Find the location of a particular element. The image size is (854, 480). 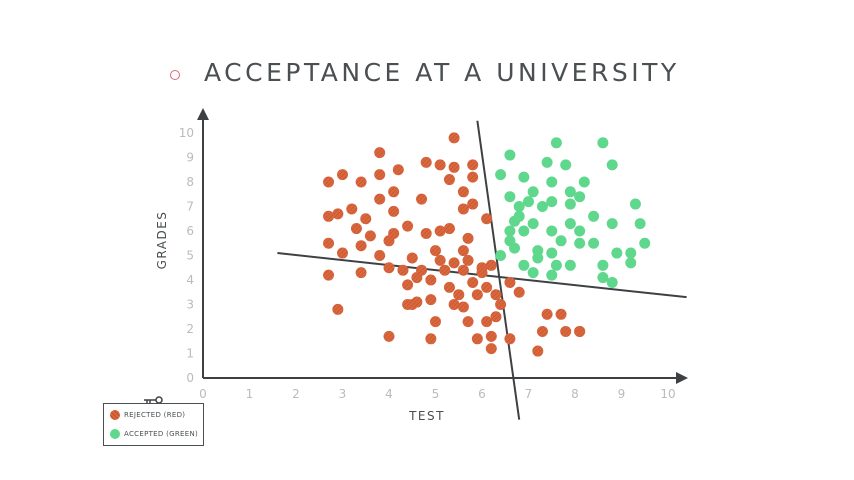

legend-label-rejected: REJECTED (RED) is located at coordinates (155, 415).